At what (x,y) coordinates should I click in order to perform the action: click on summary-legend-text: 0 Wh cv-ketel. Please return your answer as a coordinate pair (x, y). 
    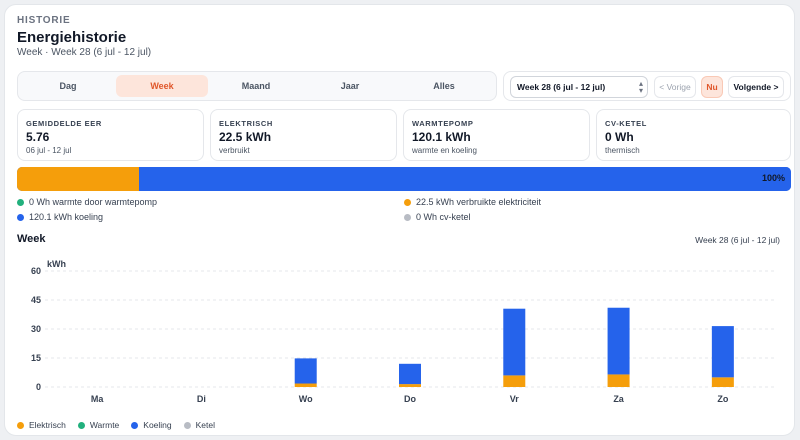
    Looking at the image, I should click on (443, 217).